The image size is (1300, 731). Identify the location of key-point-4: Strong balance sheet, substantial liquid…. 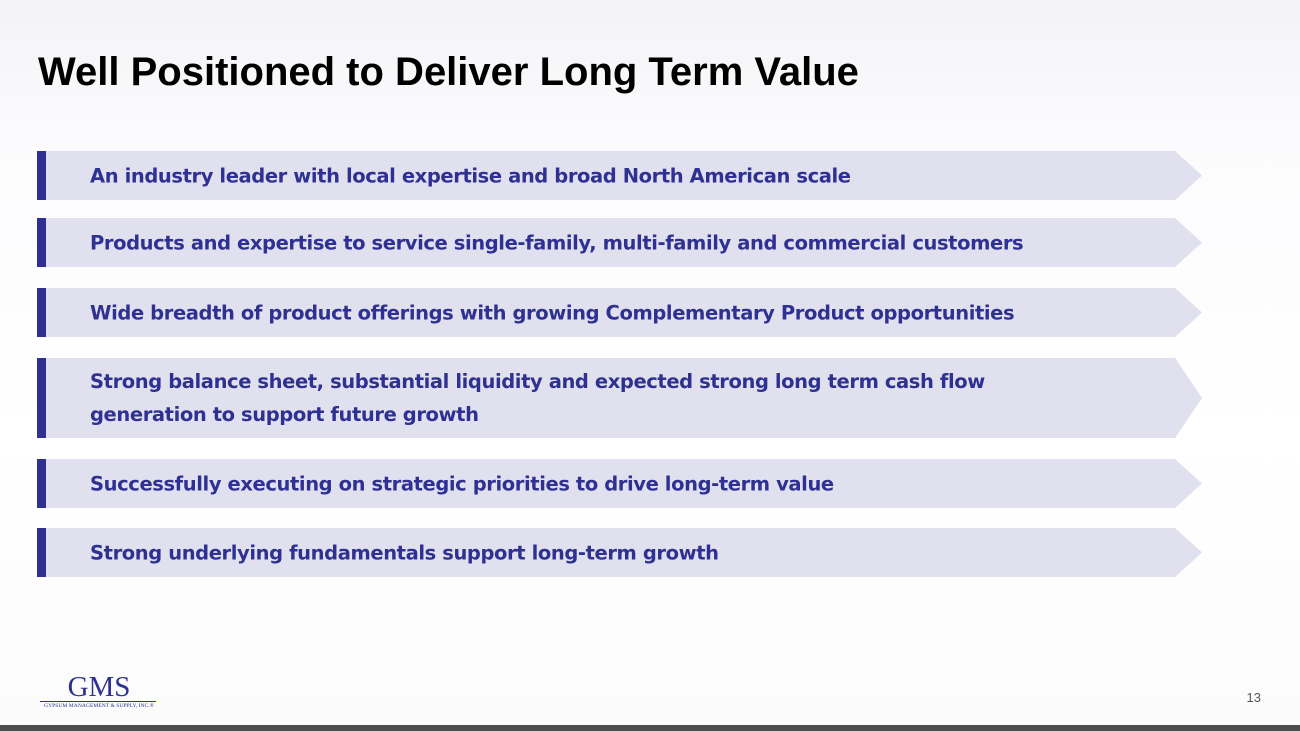
(619, 398).